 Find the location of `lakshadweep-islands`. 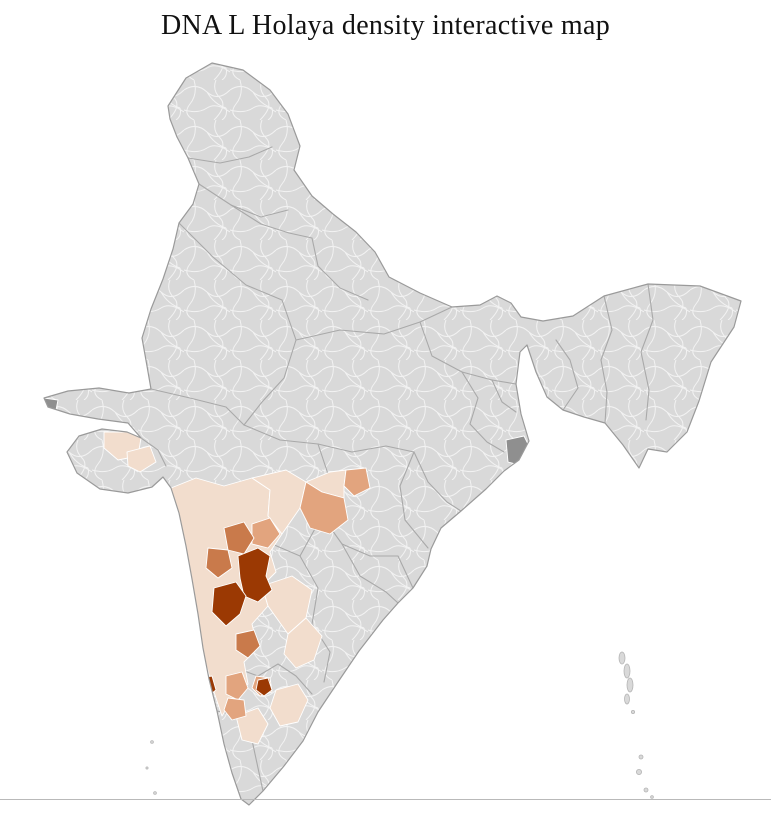

lakshadweep-islands is located at coordinates (151, 767).